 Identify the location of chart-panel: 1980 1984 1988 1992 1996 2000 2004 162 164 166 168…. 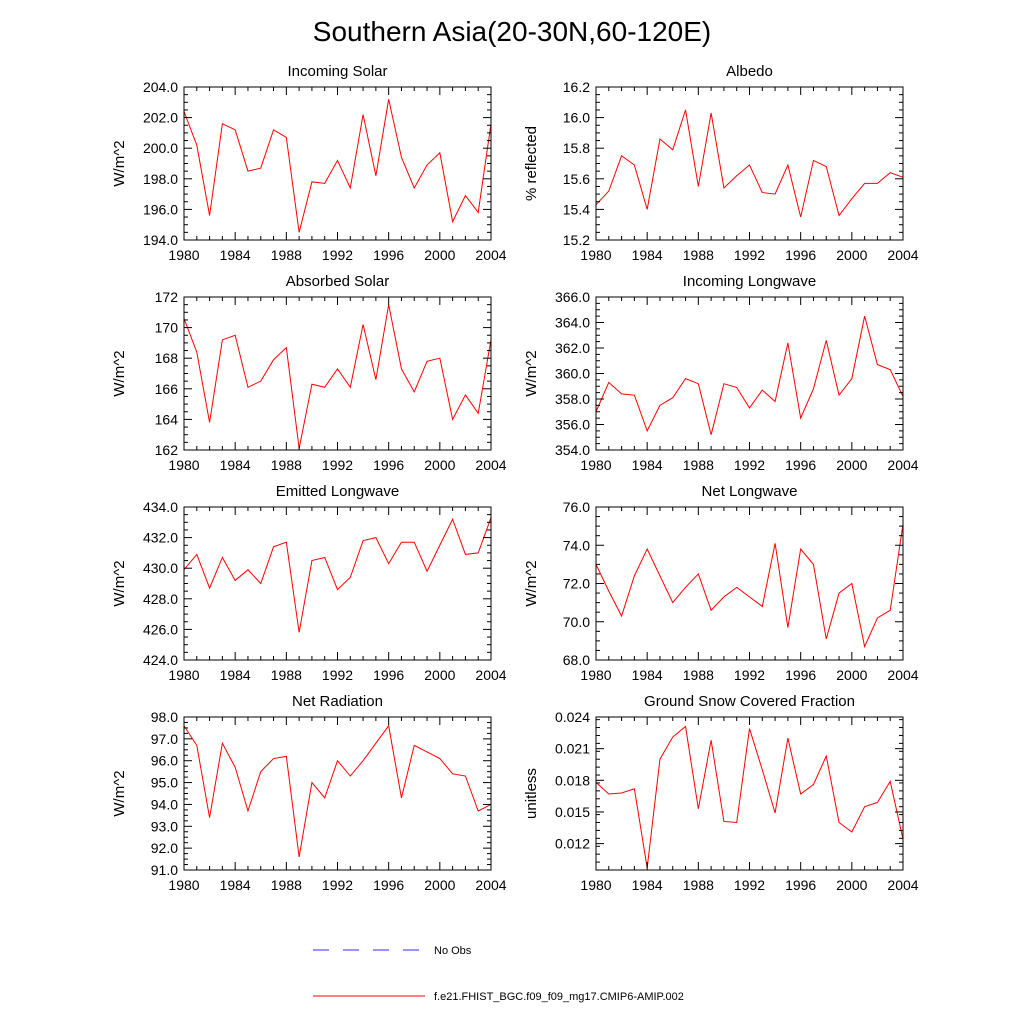
(309, 373).